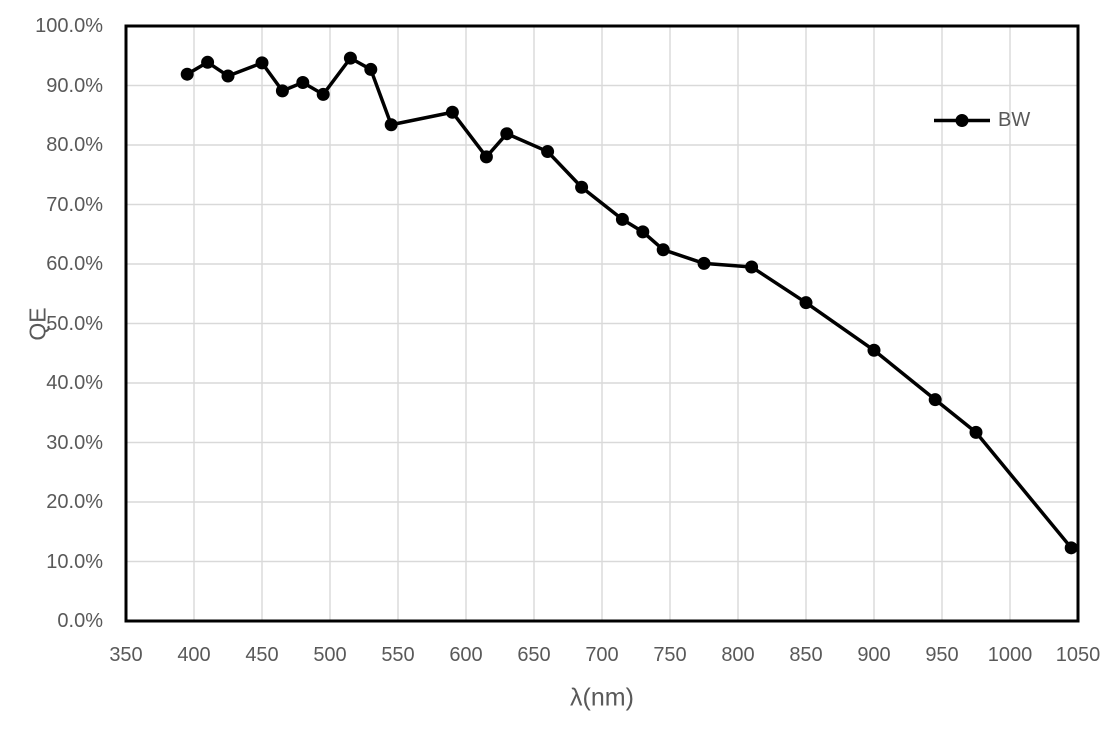 The image size is (1110, 738). What do you see at coordinates (74, 323) in the screenshot?
I see `y-tick-label: 50.0%` at bounding box center [74, 323].